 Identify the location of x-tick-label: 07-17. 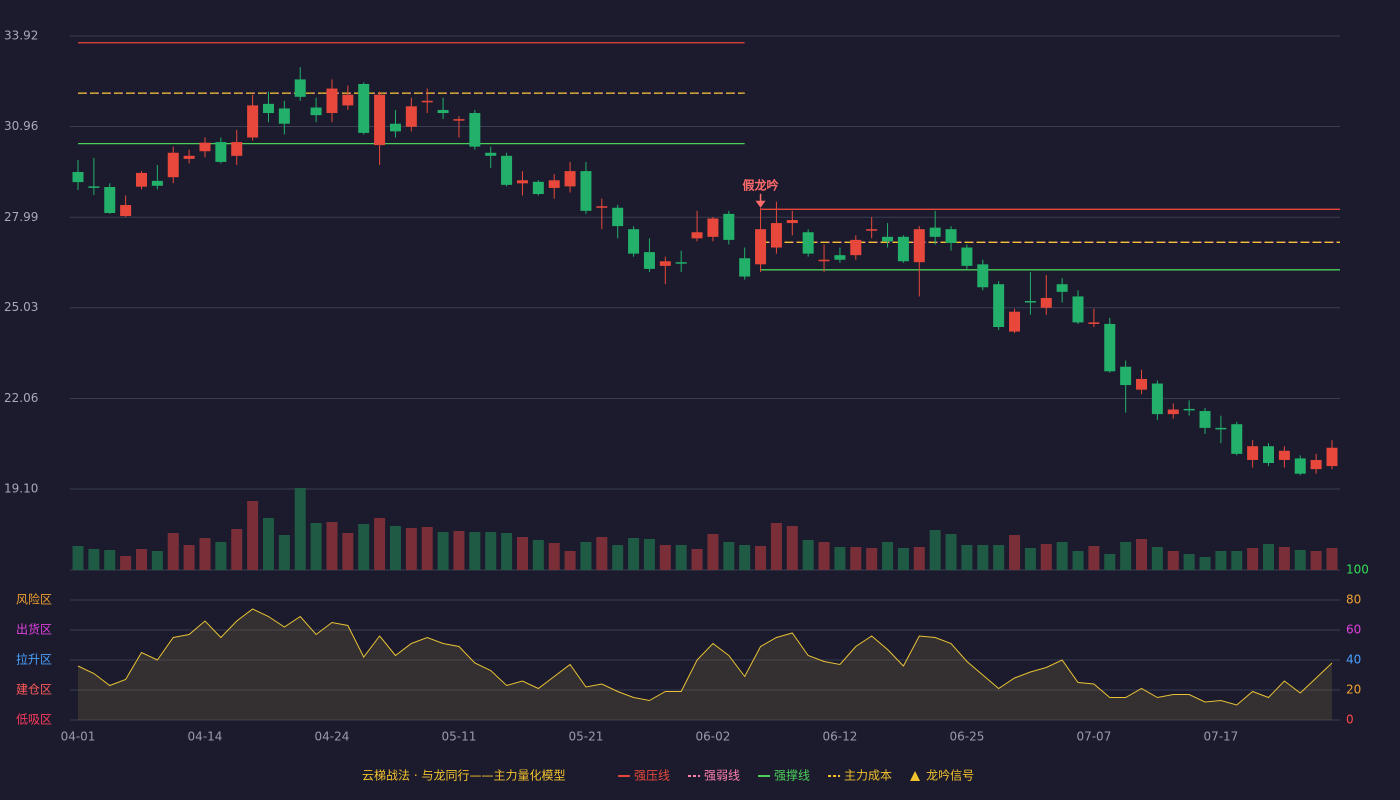
(1220, 737).